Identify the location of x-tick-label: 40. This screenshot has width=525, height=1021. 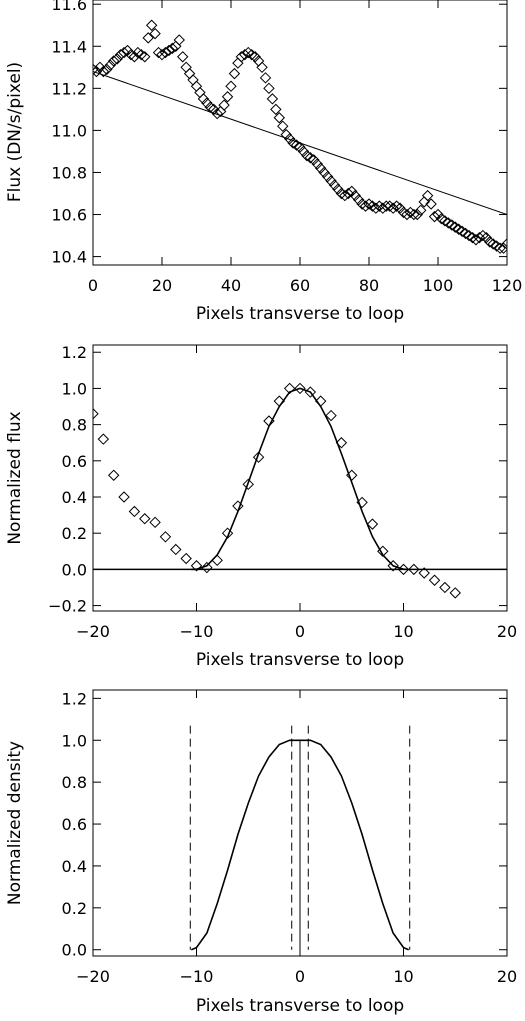
(231, 285).